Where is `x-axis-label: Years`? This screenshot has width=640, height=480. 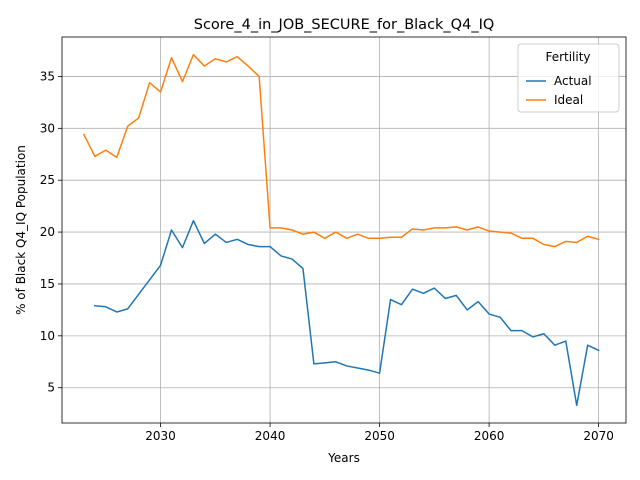 x-axis-label: Years is located at coordinates (343, 458).